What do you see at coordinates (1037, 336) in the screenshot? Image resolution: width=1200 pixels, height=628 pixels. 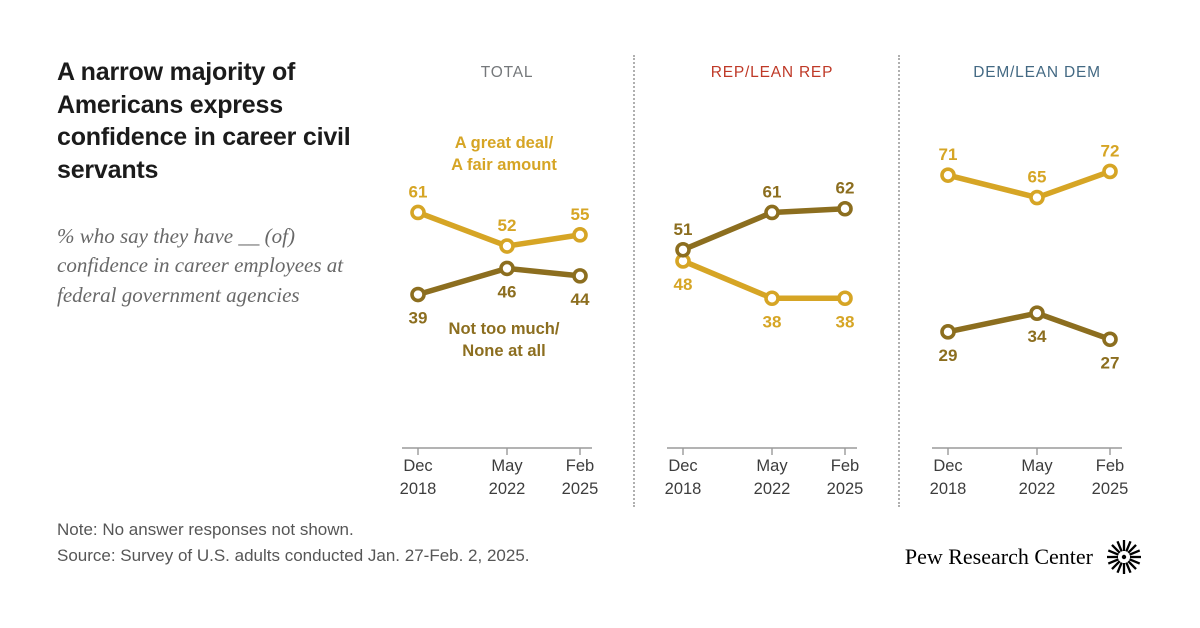 I see `value-label: 34` at bounding box center [1037, 336].